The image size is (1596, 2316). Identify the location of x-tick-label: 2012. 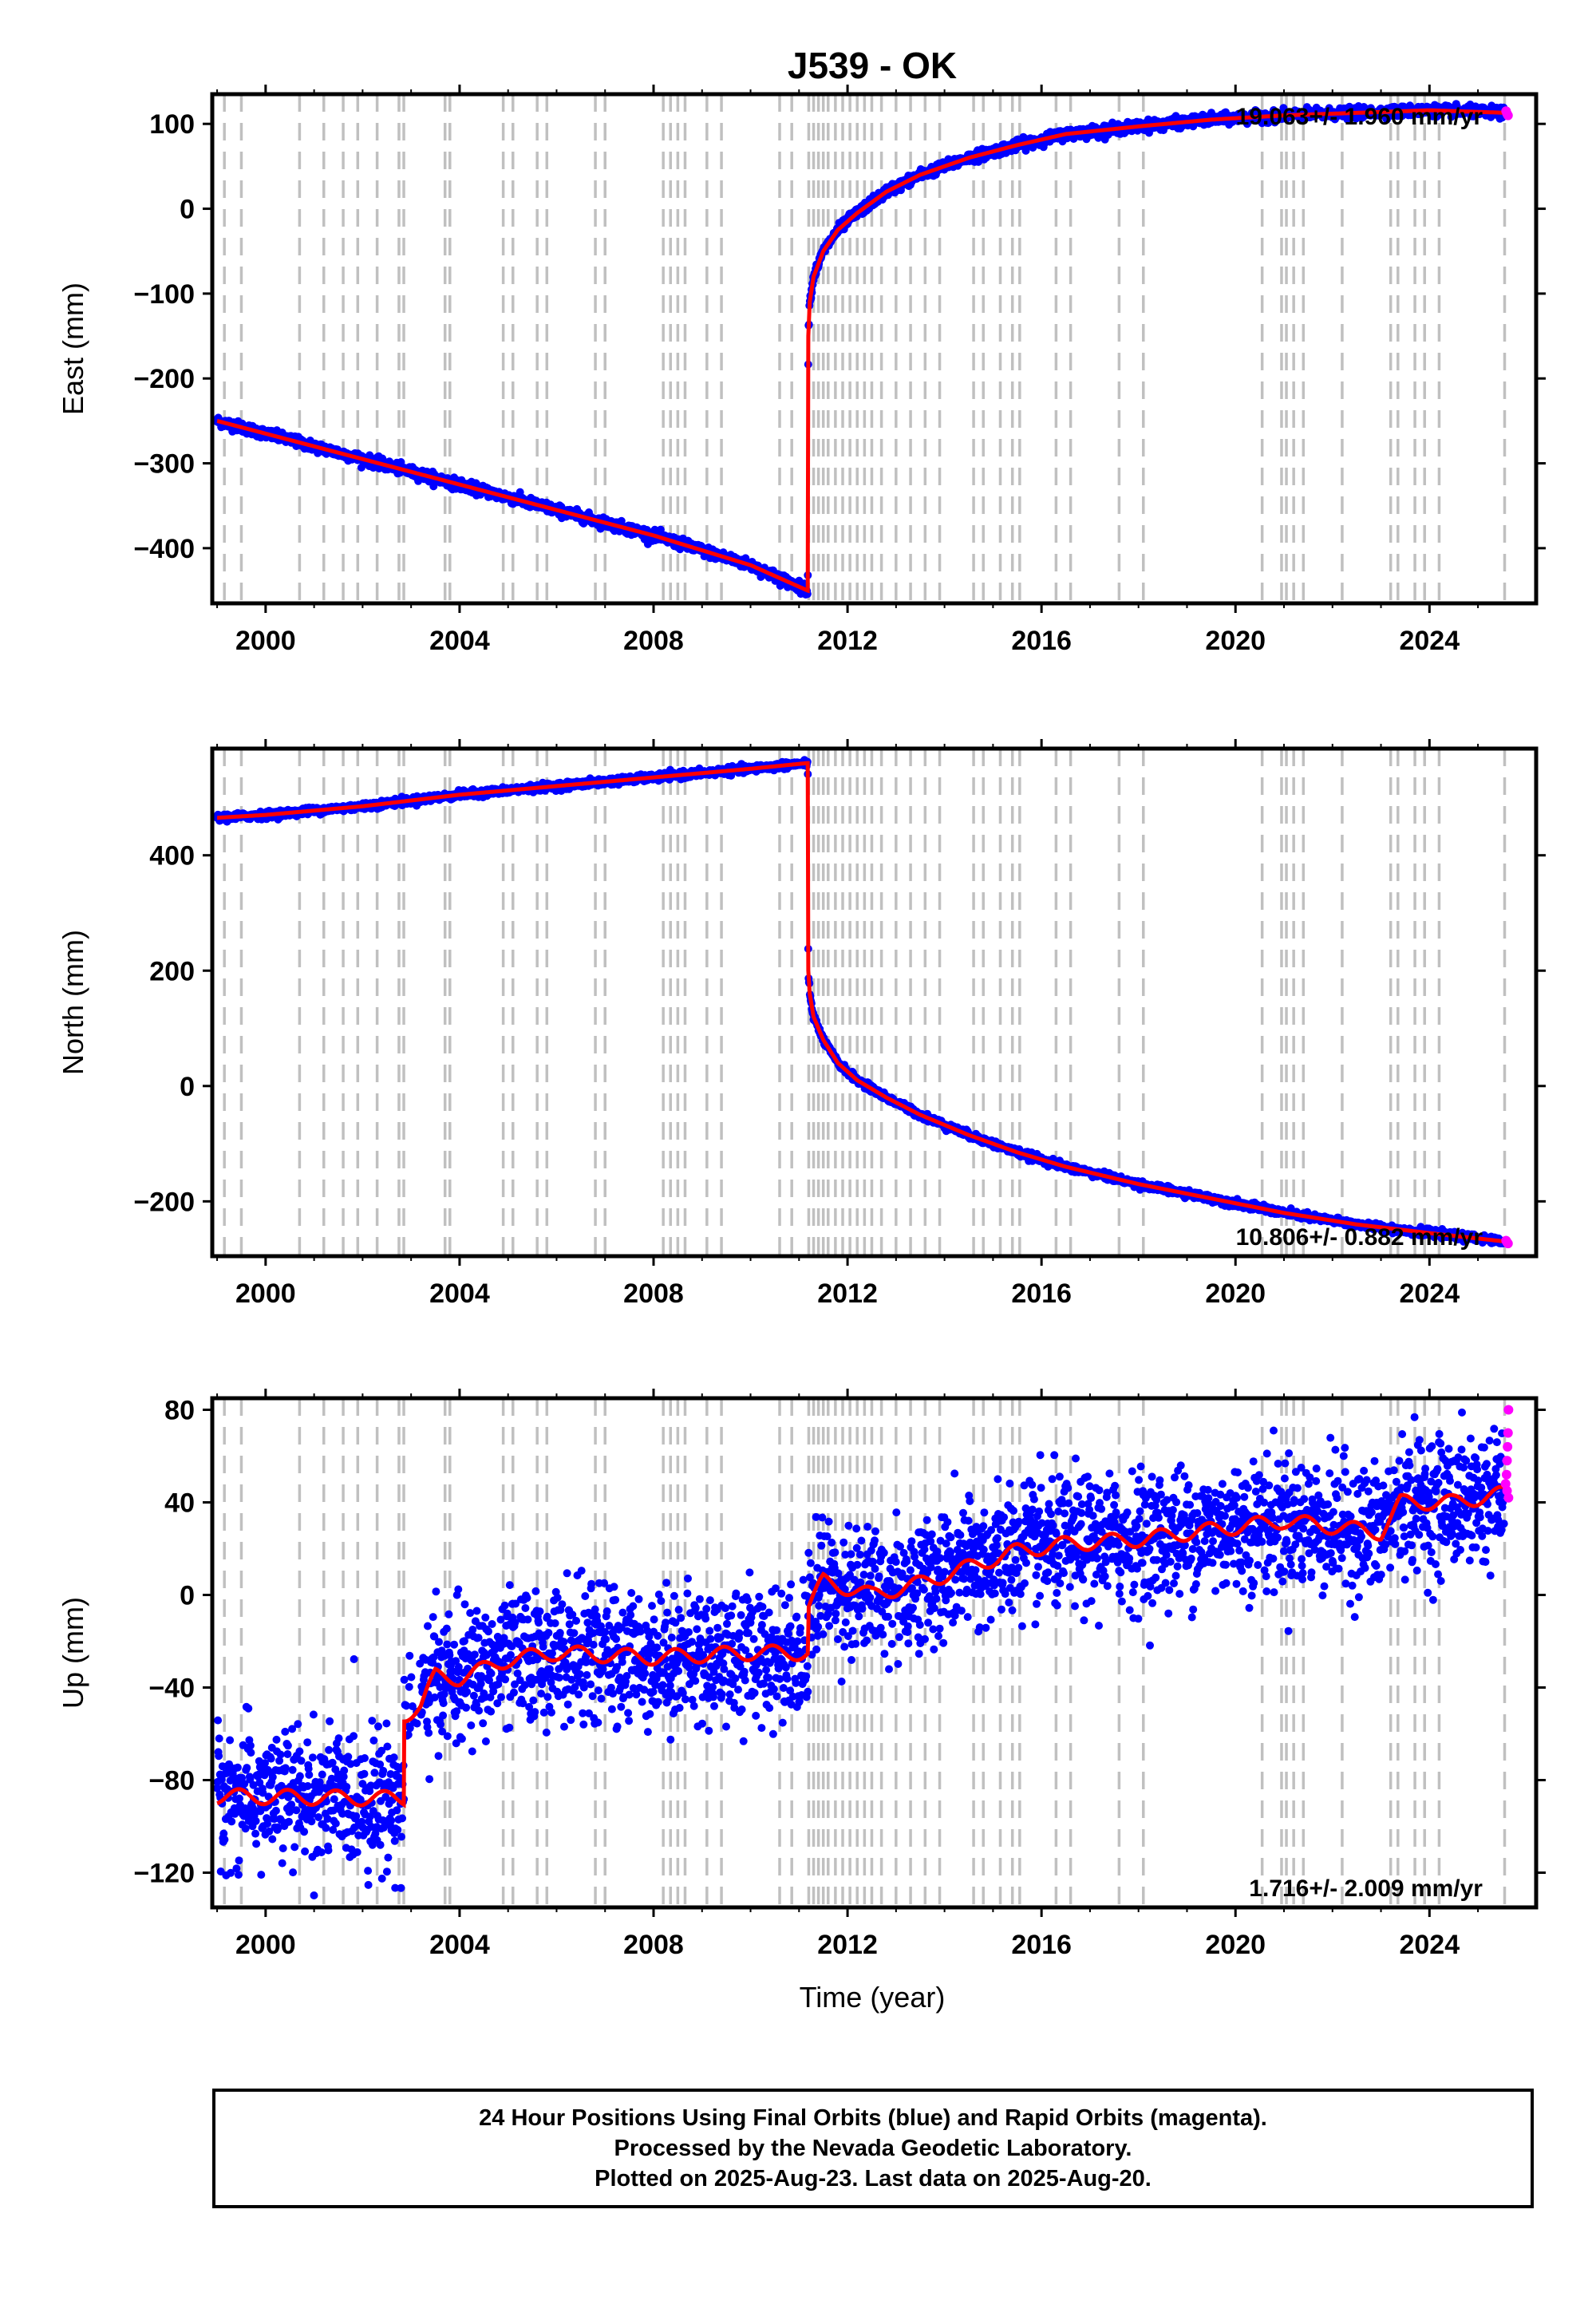
(848, 641).